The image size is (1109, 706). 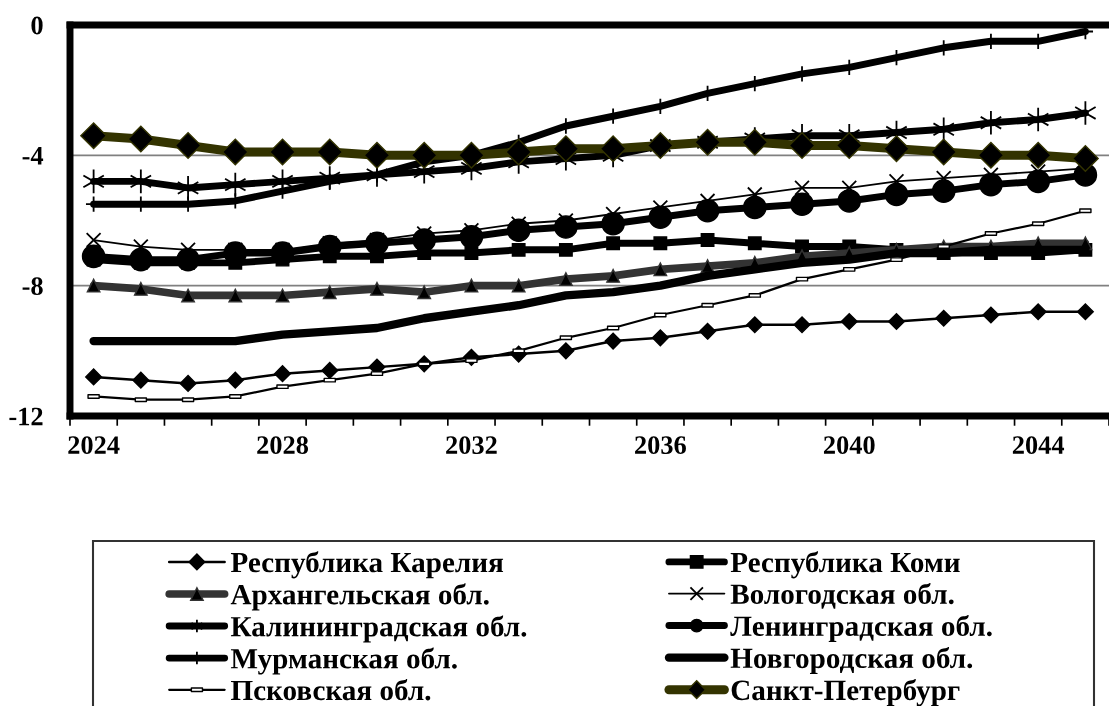 I want to click on x-tick-label: 2044, so click(x=1038, y=445).